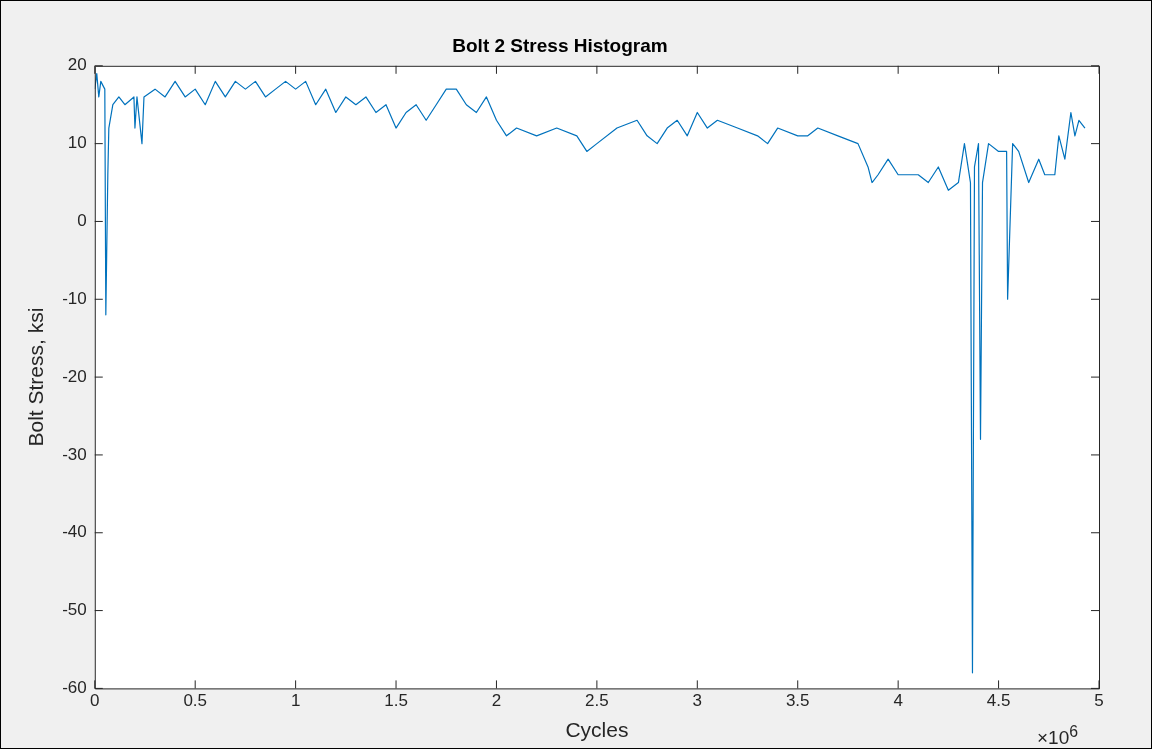  What do you see at coordinates (82, 221) in the screenshot?
I see `y-tick-label: 0` at bounding box center [82, 221].